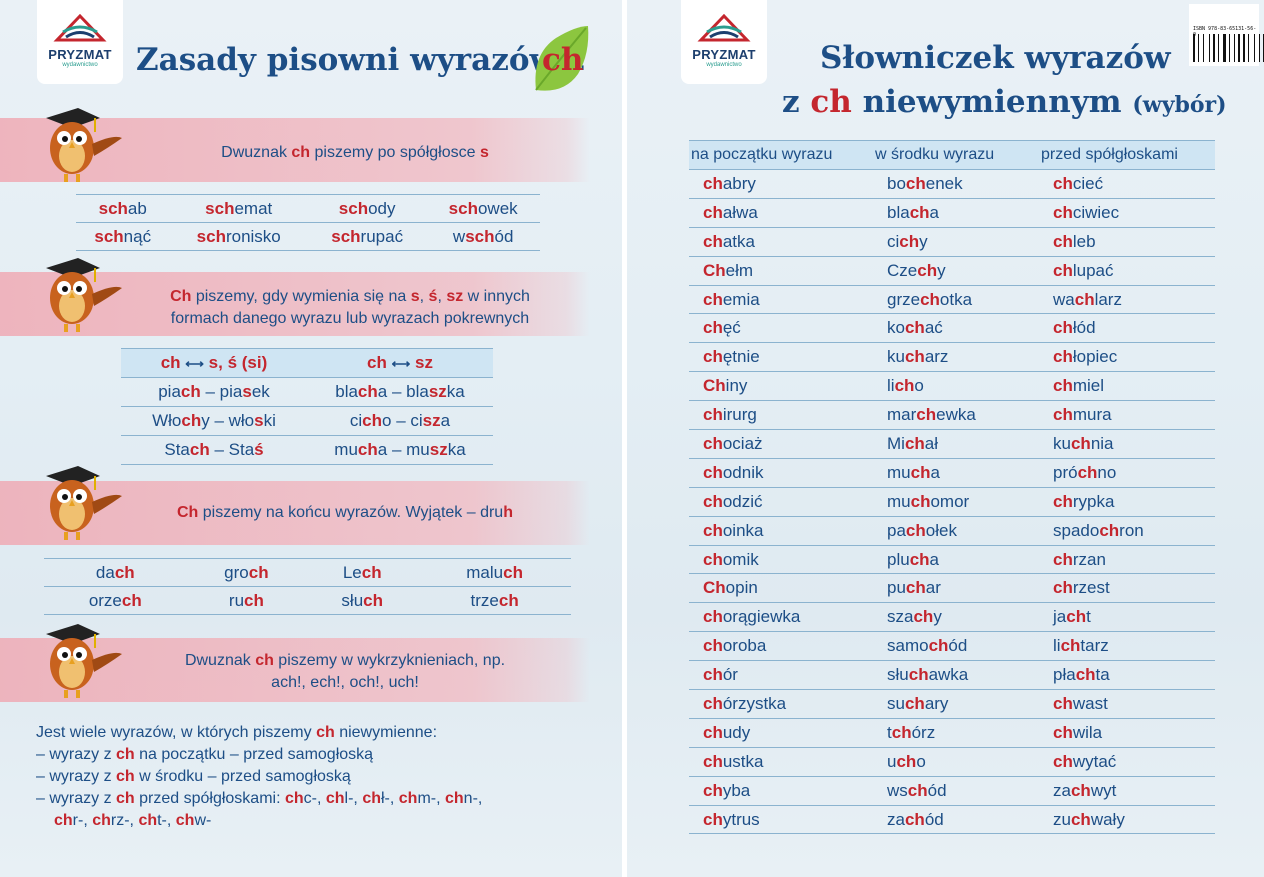  What do you see at coordinates (84, 661) in the screenshot?
I see `owl-icon` at bounding box center [84, 661].